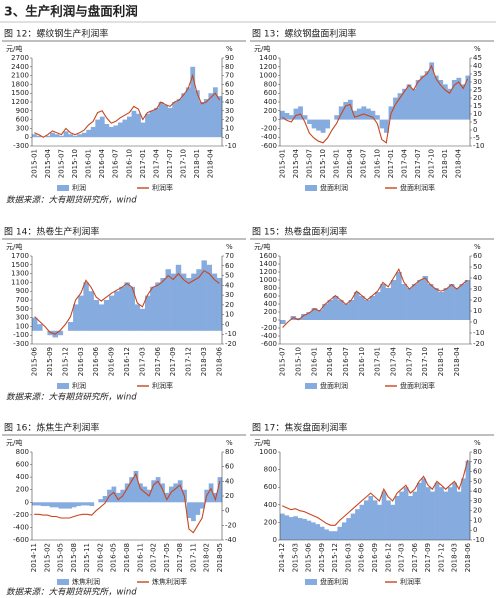  I want to click on x-tick-label: 2015-05, so click(61, 557).